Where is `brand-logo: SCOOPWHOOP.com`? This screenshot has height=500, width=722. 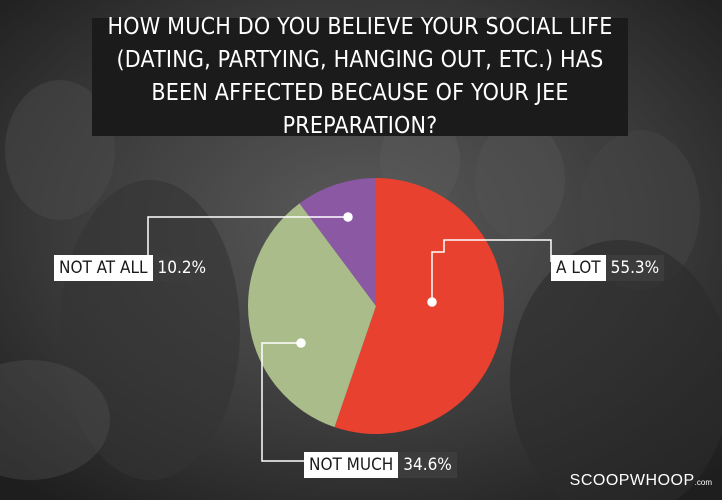
brand-logo: SCOOPWHOOP.com is located at coordinates (640, 480).